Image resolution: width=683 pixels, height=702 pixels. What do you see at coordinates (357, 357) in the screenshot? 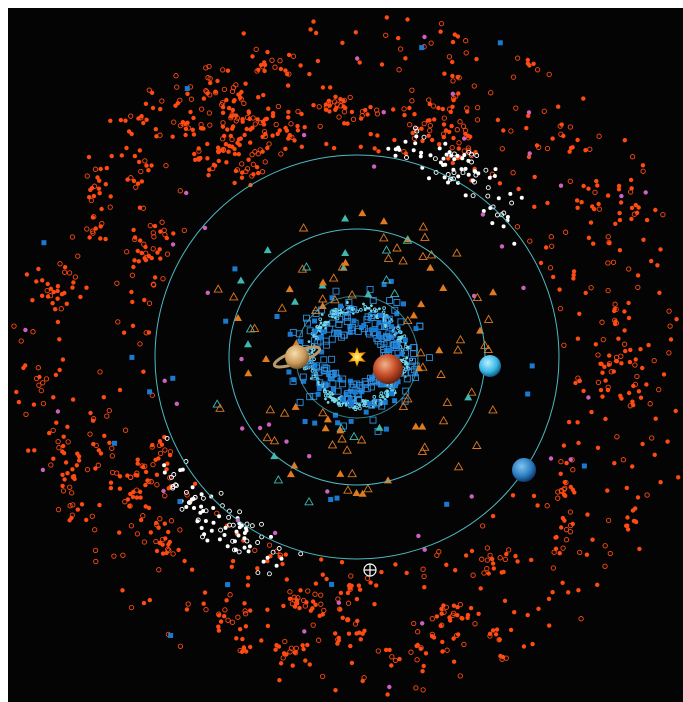
I see `sun` at bounding box center [357, 357].